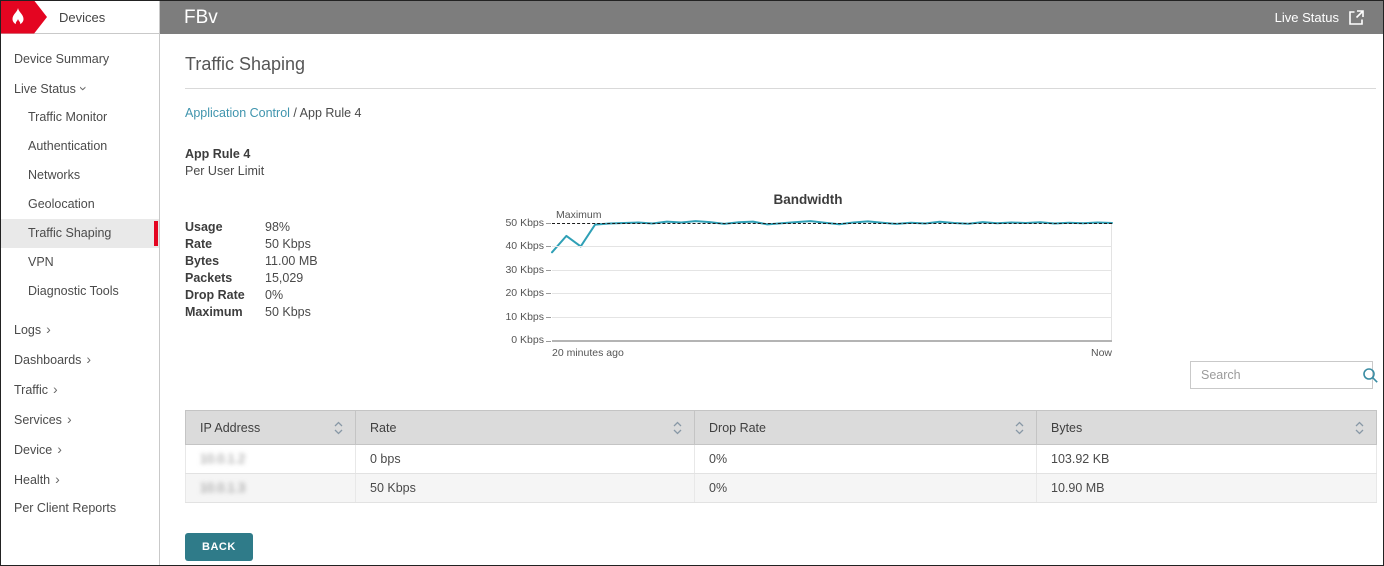  I want to click on stat-label: Maximum, so click(214, 312).